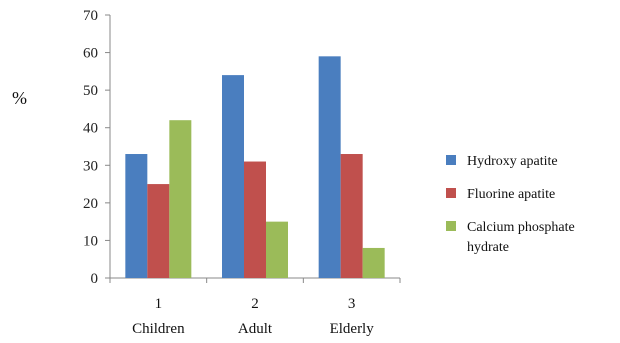 This screenshot has width=620, height=343. I want to click on legend-label: hydrate, so click(488, 247).